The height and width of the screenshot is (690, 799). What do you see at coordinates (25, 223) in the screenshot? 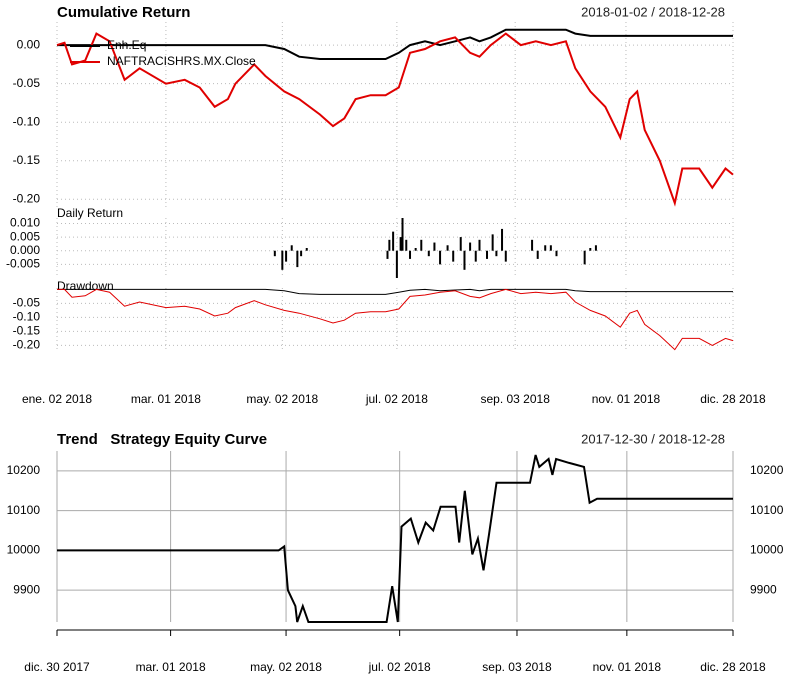
I see `y-tick-label: 0.010` at bounding box center [25, 223].